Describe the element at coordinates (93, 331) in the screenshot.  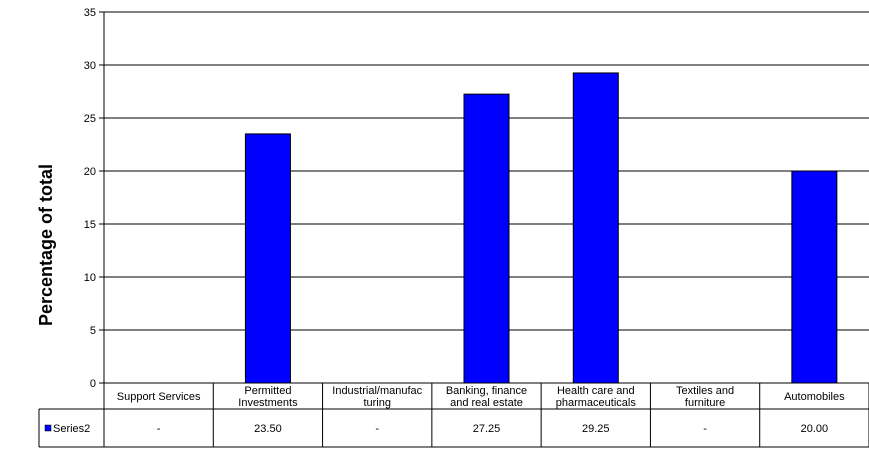
I see `y-tick-label: 5` at that location.